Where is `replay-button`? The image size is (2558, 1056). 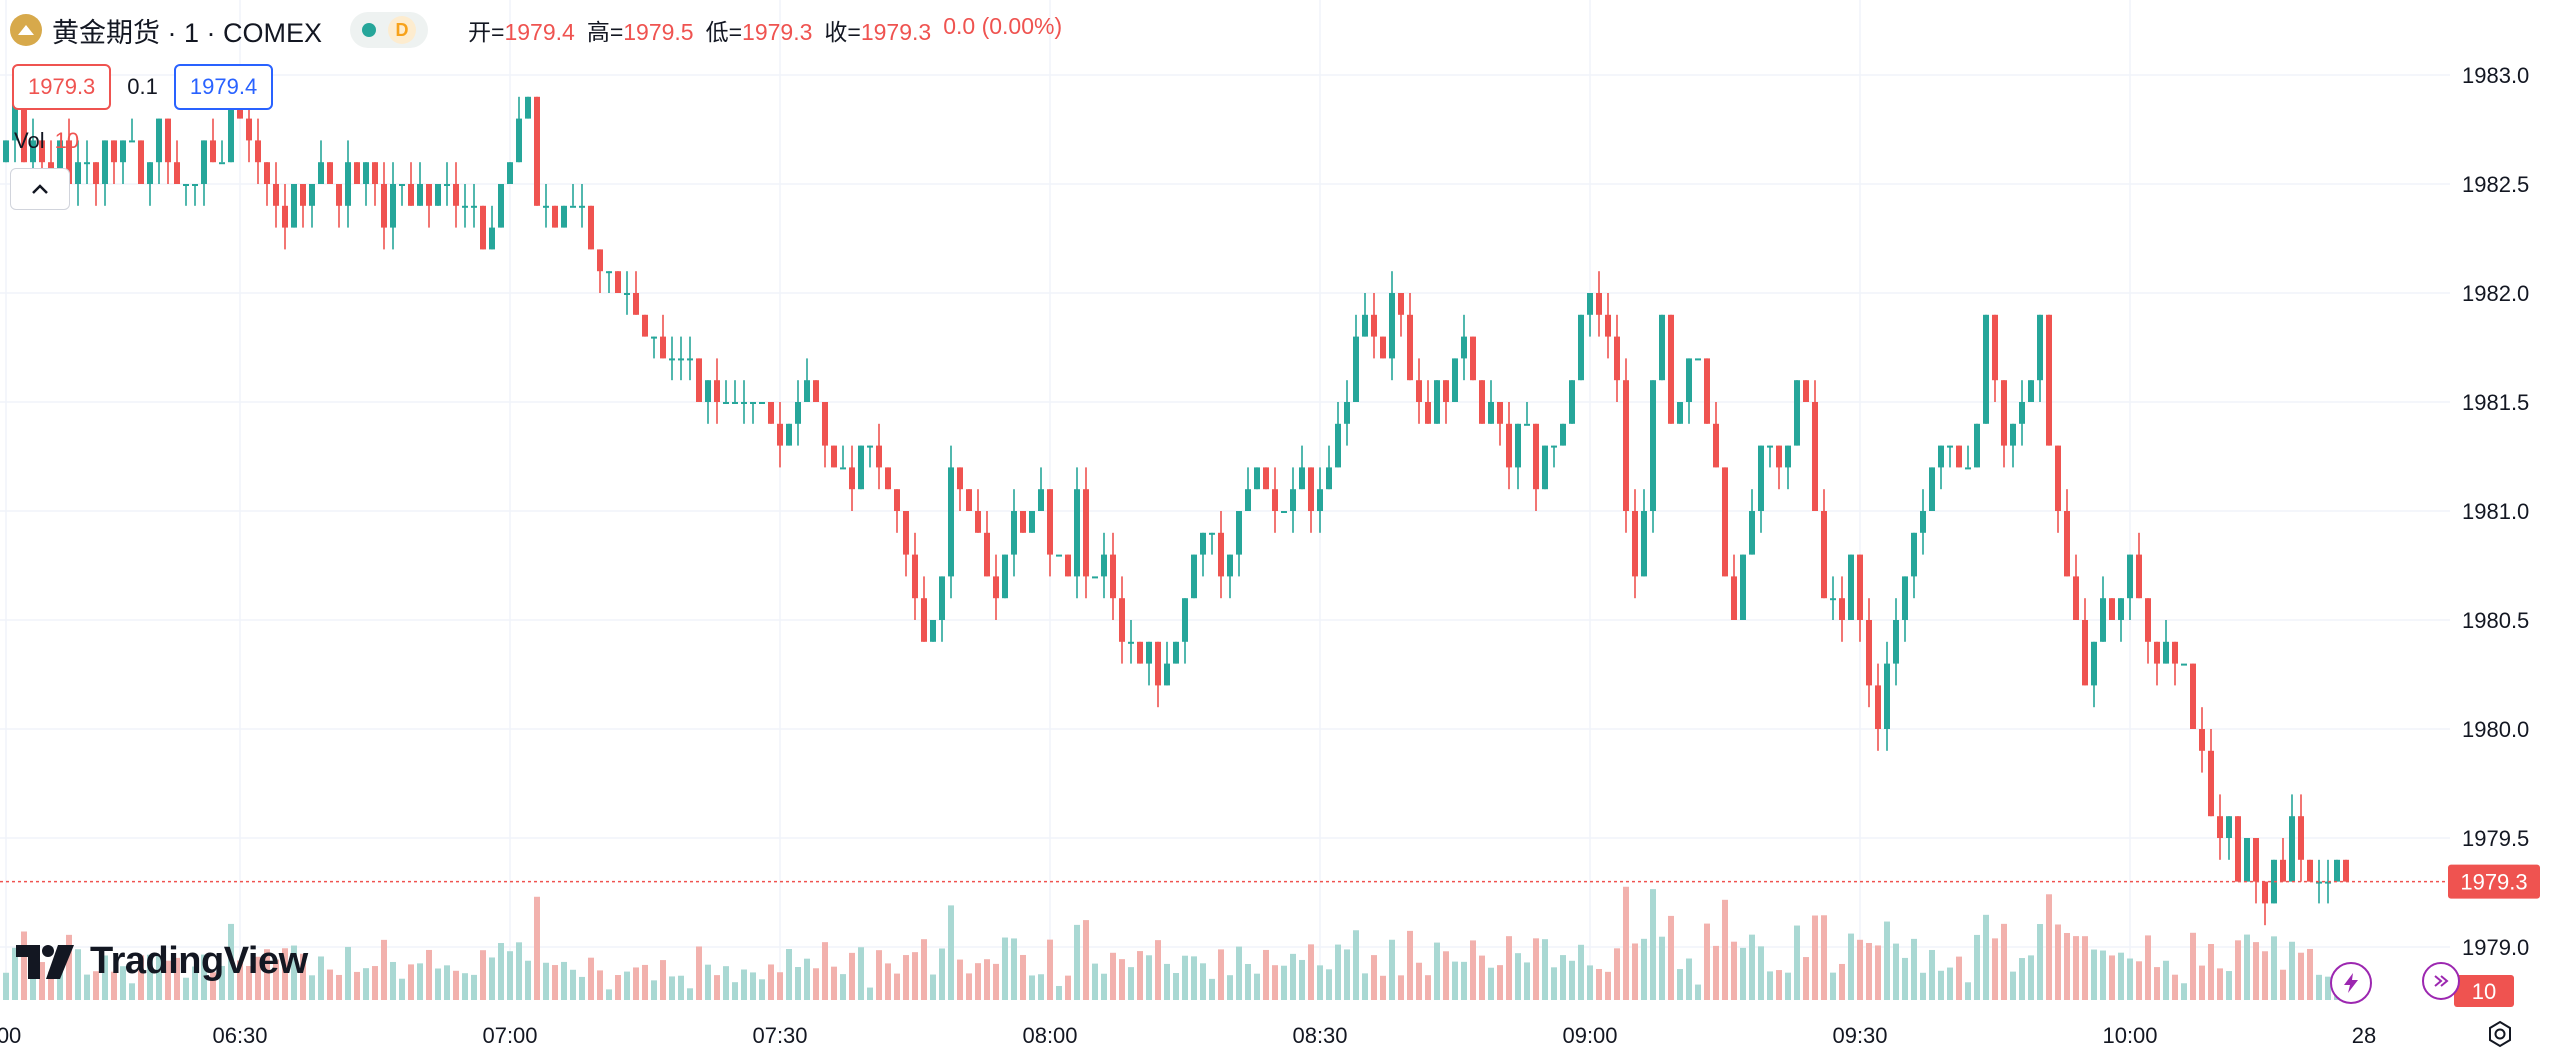 replay-button is located at coordinates (2441, 981).